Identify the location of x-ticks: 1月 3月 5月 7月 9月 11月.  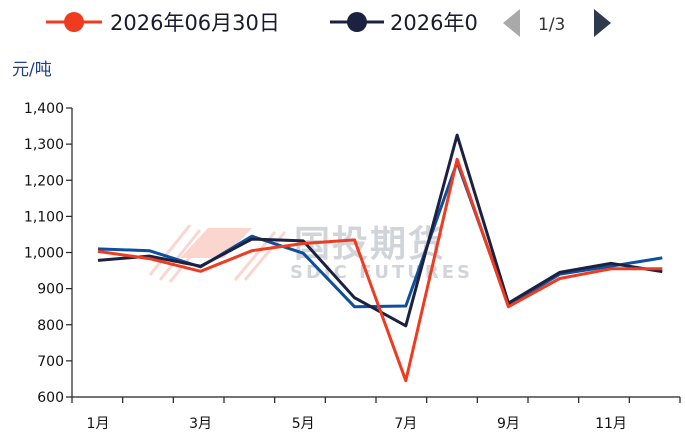
(376, 414).